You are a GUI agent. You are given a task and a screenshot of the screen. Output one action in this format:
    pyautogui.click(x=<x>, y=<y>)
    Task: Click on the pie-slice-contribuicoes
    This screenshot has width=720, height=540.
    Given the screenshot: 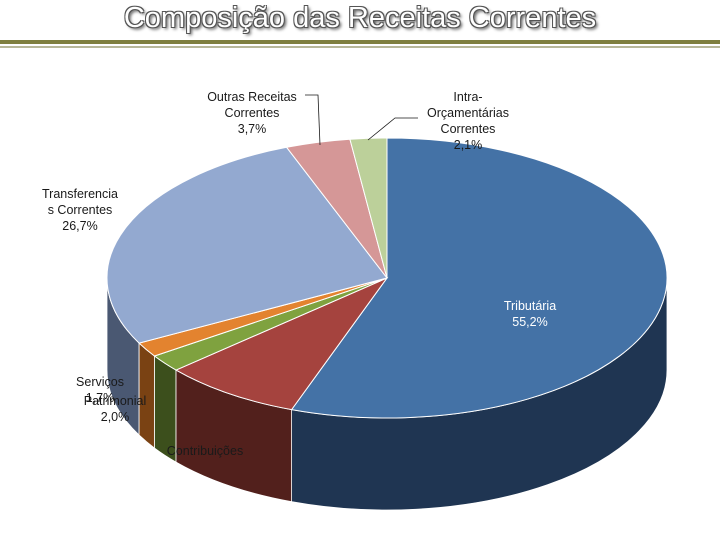 What is the action you would take?
    pyautogui.click(x=281, y=343)
    